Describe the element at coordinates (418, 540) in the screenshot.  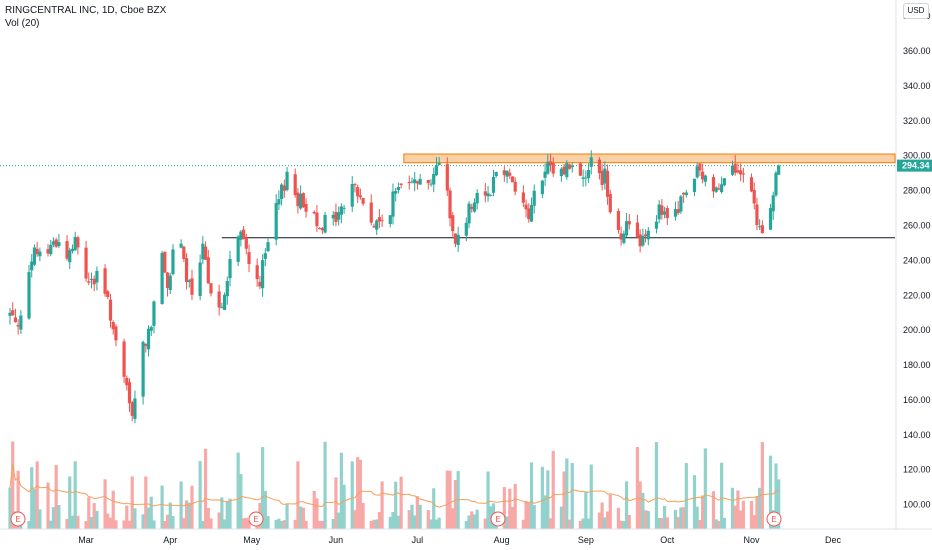
I see `time-tick-label: Jul` at that location.